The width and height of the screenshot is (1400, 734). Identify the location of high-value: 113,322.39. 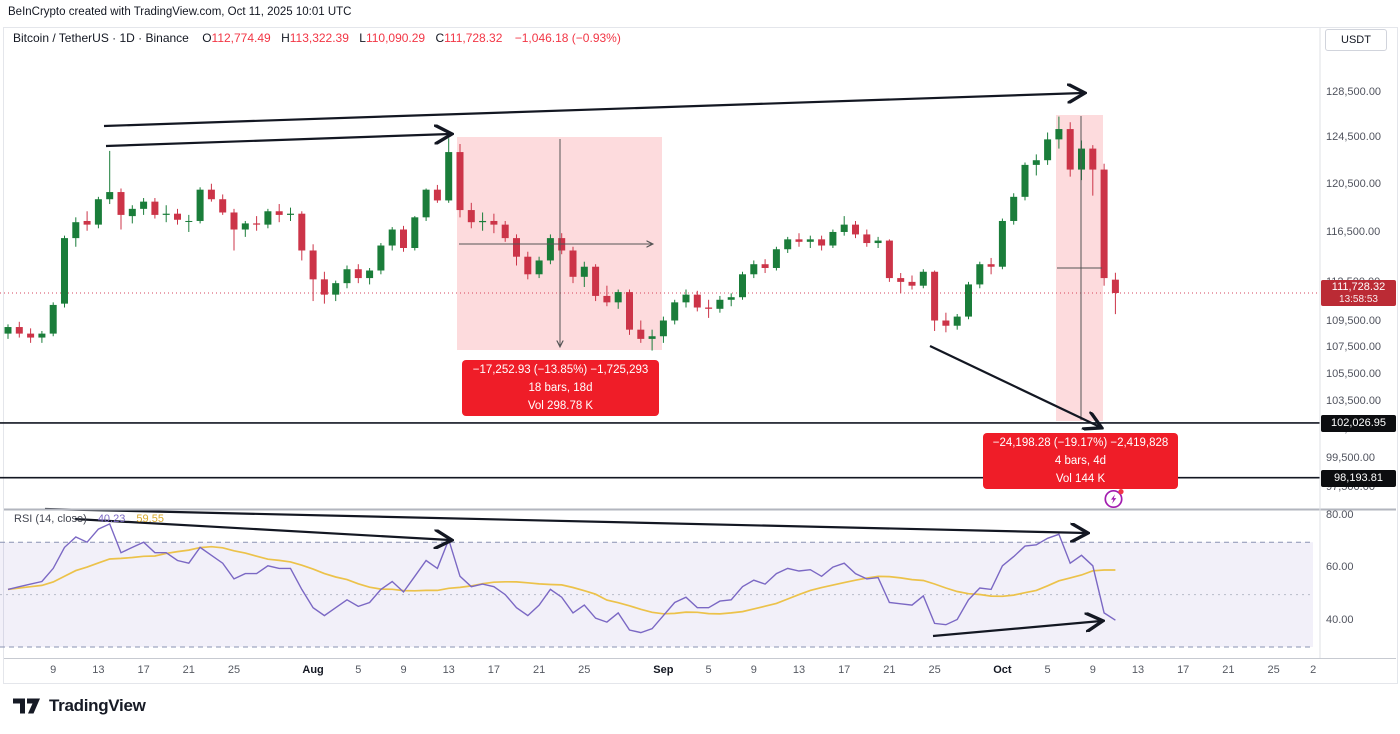
(319, 38).